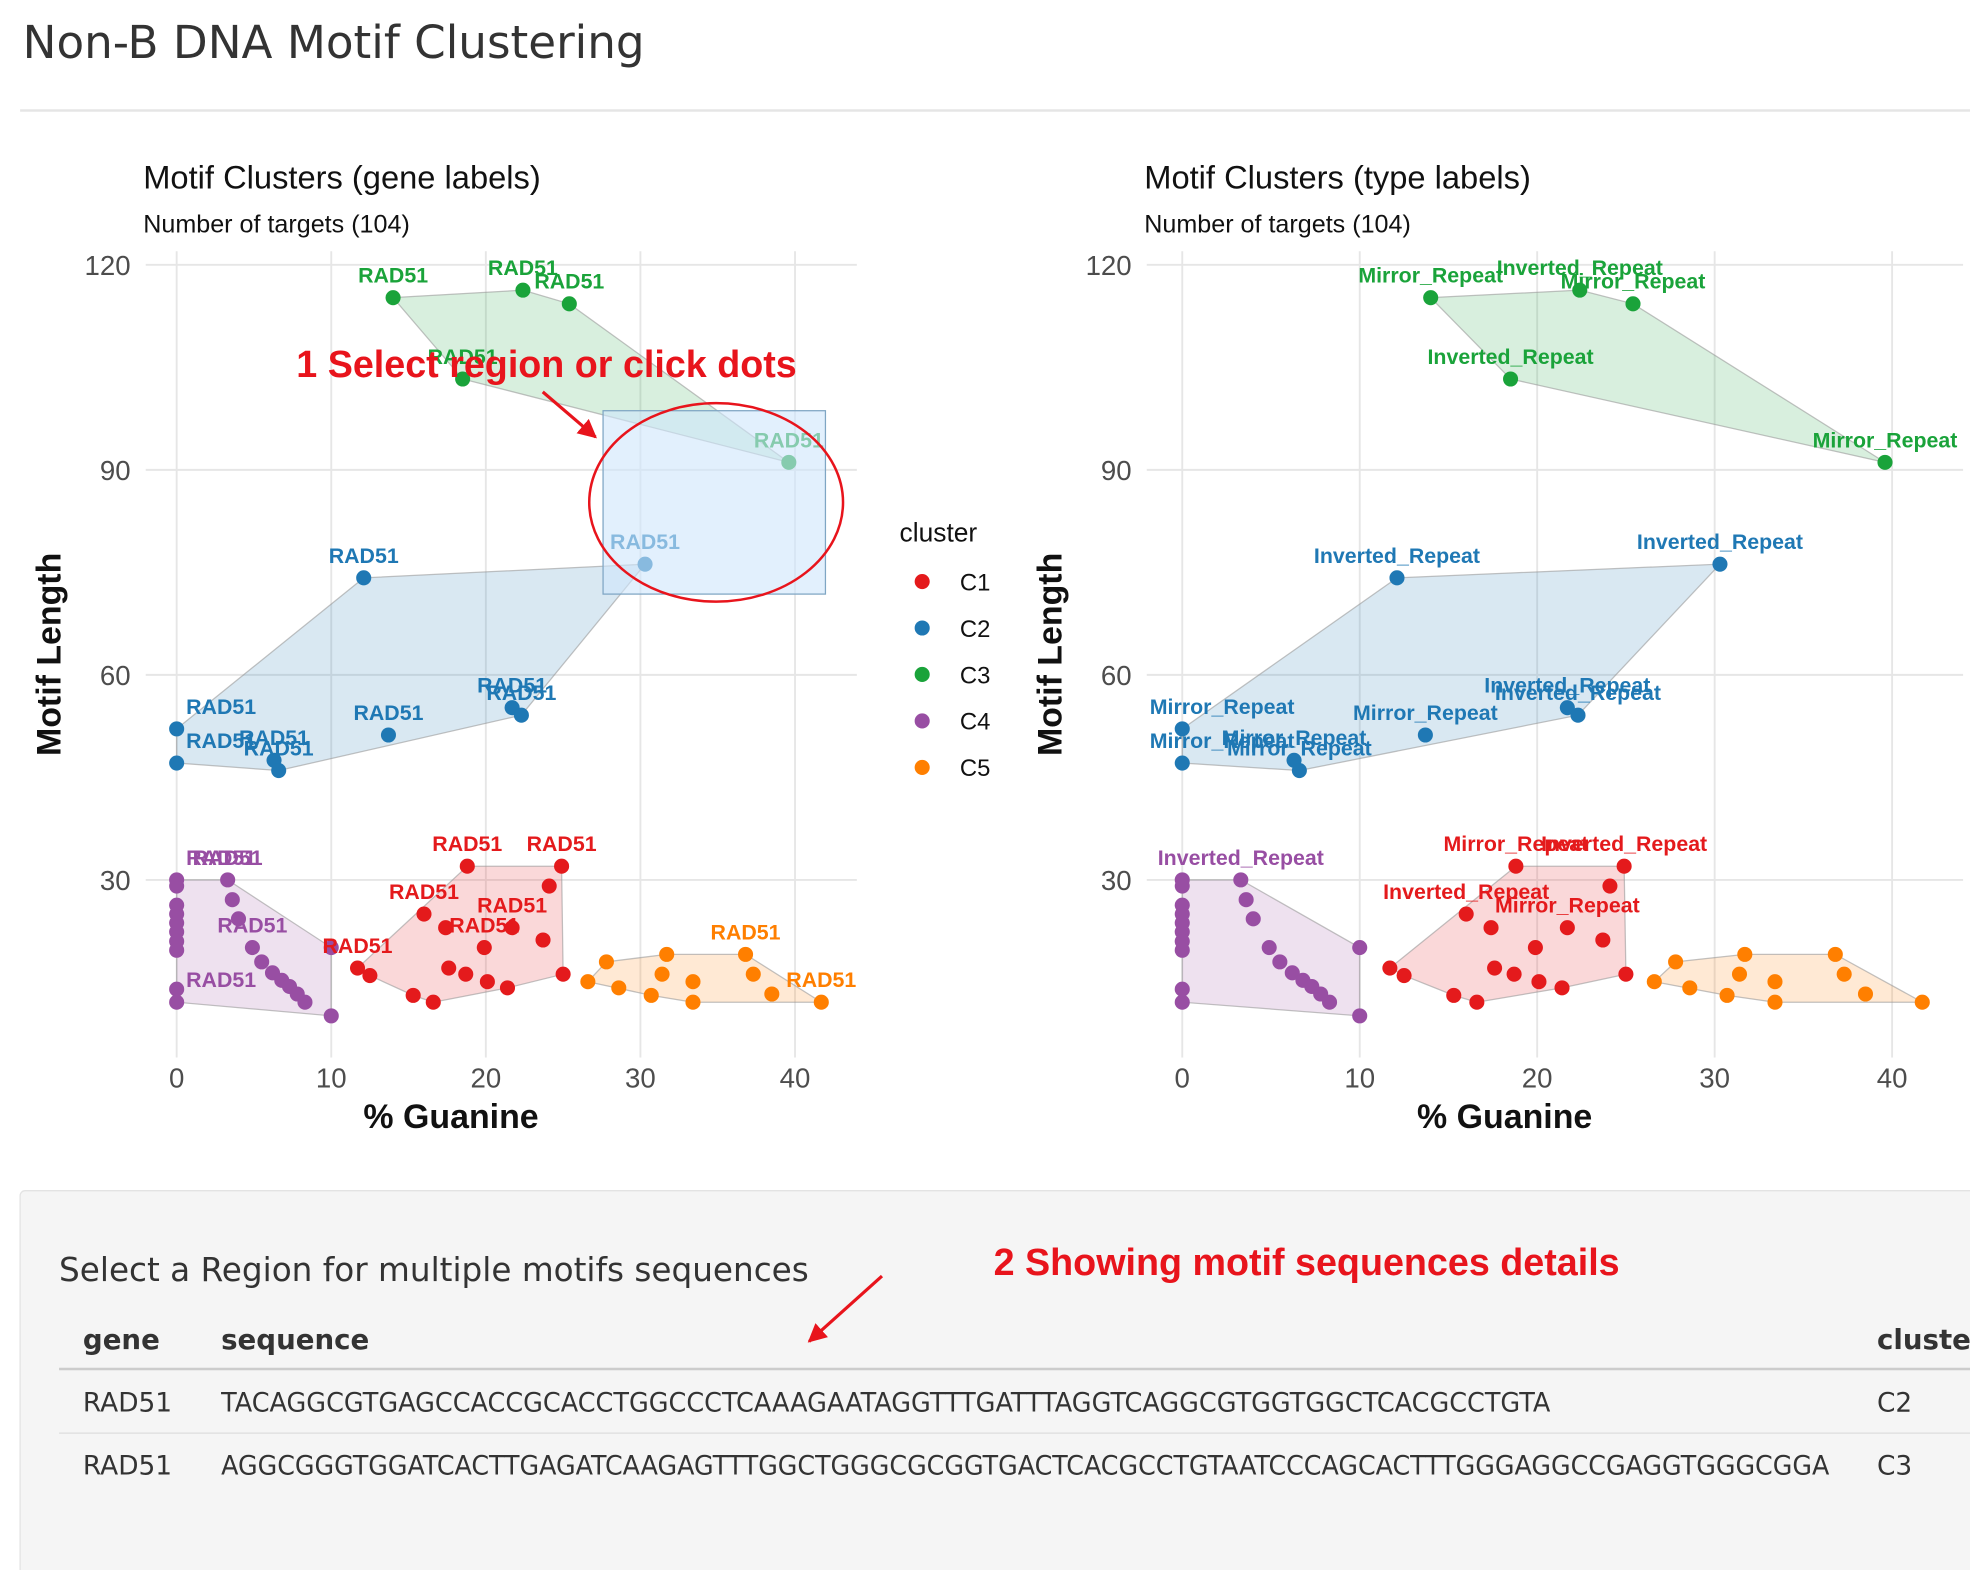 This screenshot has width=1970, height=1570. Describe the element at coordinates (1923, 1339) in the screenshot. I see `column-header: cluster` at that location.